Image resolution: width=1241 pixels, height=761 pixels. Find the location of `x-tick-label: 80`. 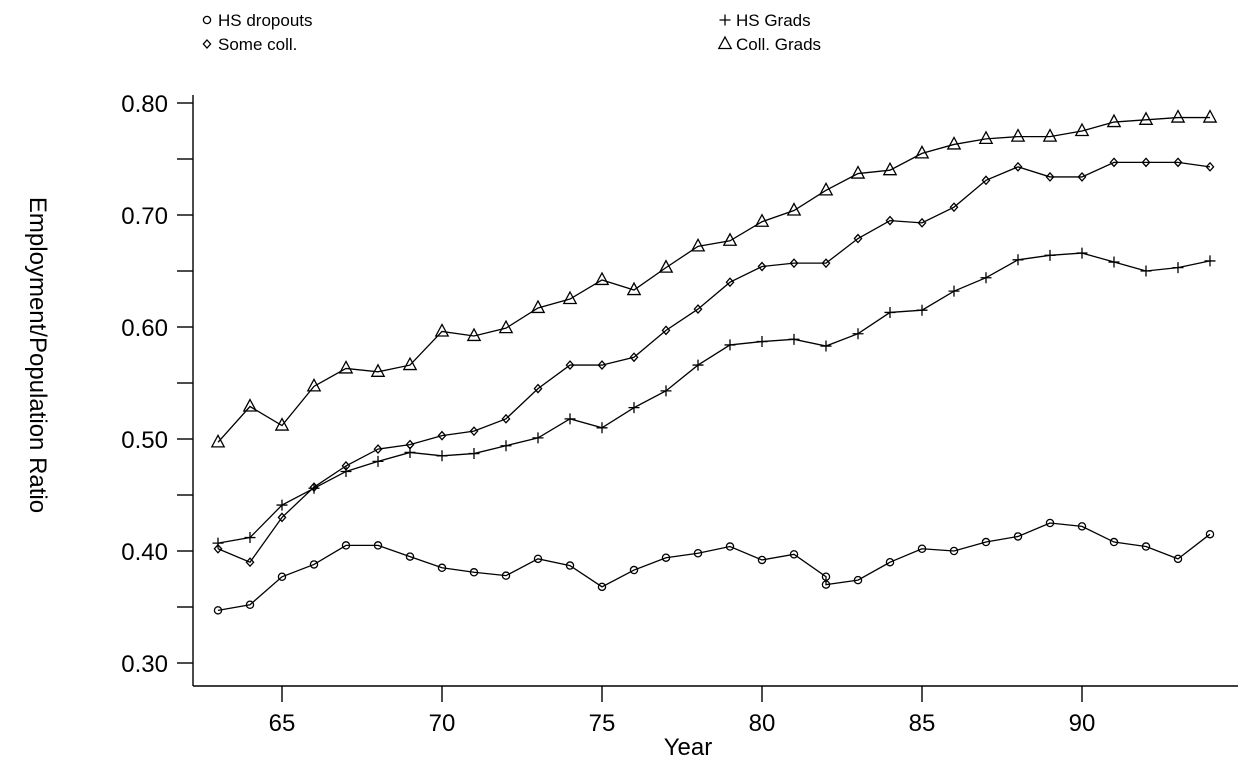

x-tick-label: 80 is located at coordinates (762, 723).